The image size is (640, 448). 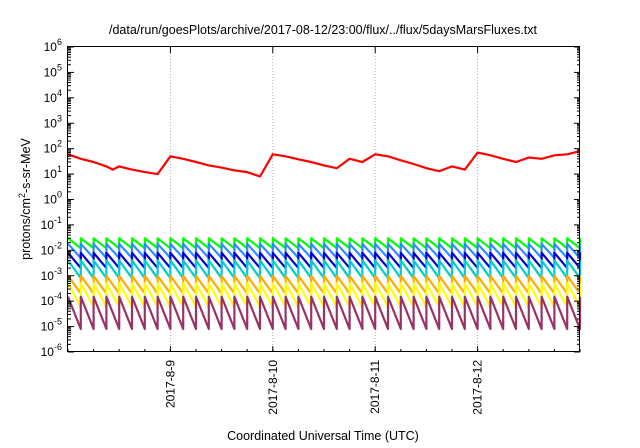 I want to click on y-tick-label: 10⁻⁶, so click(x=51, y=350).